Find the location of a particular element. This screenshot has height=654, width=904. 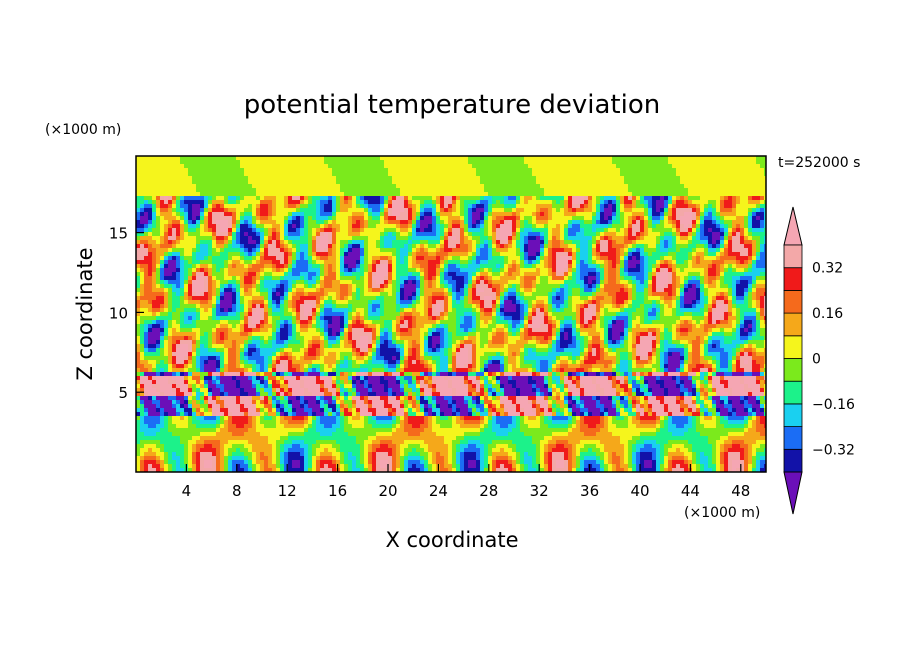

x-tick-label: 24 is located at coordinates (438, 491).